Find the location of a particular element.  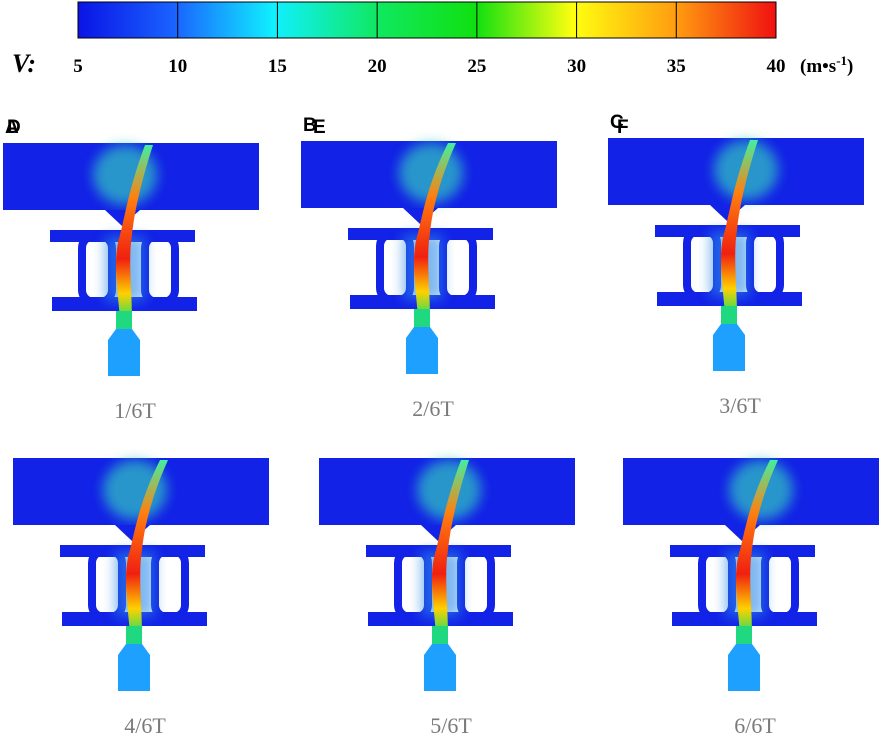

panel: A 1/6T is located at coordinates (131, 270).